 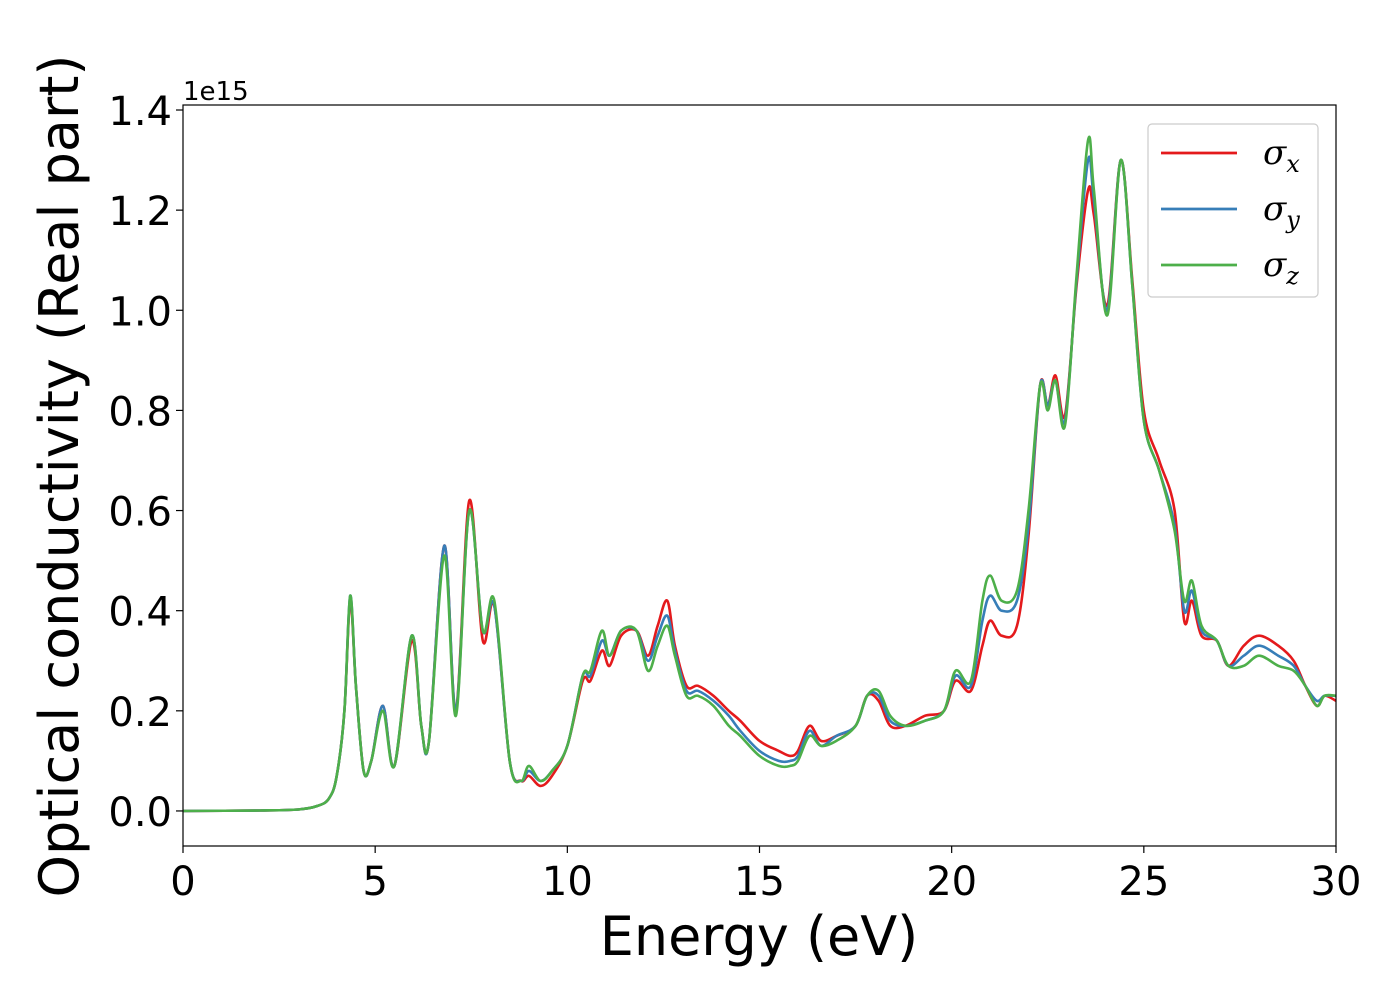 I want to click on legend-frame, so click(x=1233, y=210).